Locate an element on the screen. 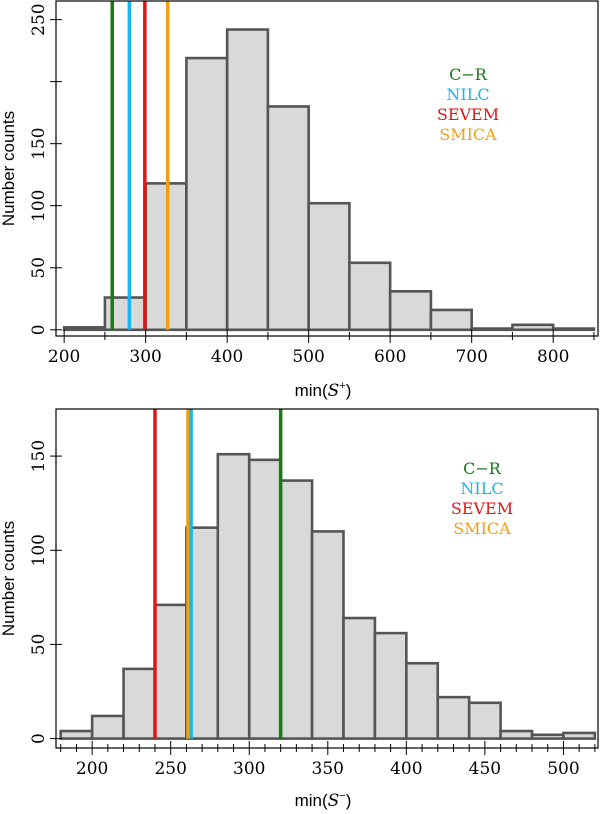 This screenshot has width=600, height=814. y-tick-label: 250 is located at coordinates (39, 19).